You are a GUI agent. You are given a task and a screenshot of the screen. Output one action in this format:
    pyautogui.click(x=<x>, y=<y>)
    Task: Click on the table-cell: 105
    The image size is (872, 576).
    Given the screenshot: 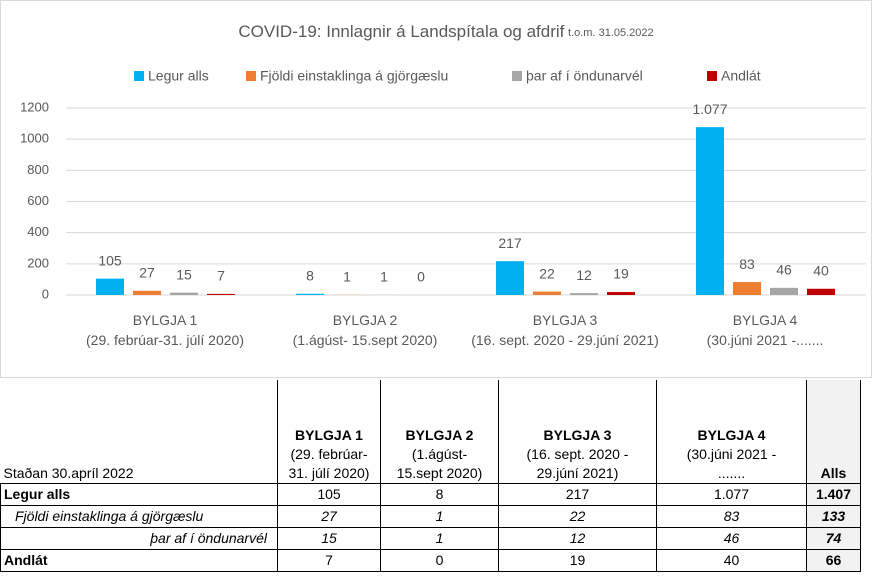 What is the action you would take?
    pyautogui.click(x=329, y=494)
    